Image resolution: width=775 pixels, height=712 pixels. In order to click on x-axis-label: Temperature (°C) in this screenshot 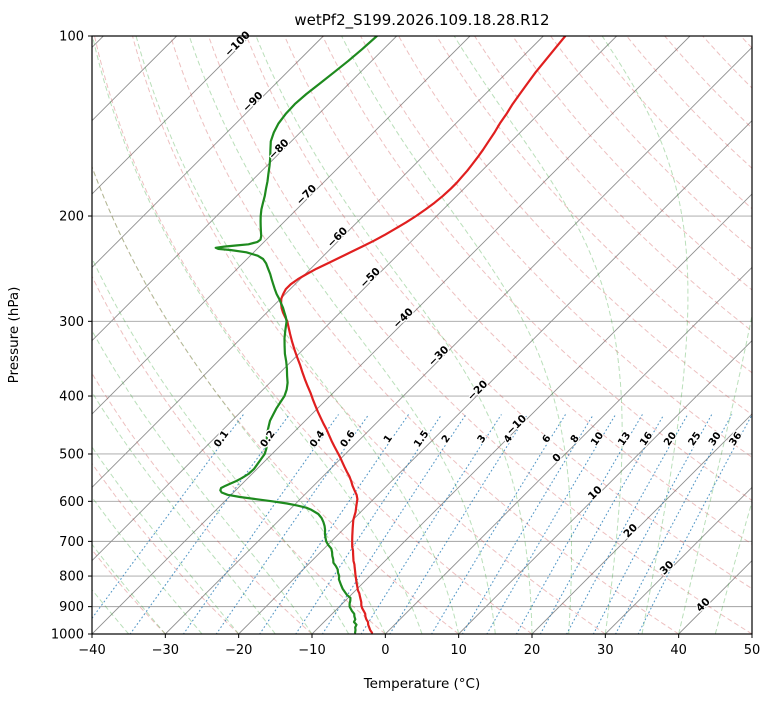, I will do `click(422, 684)`.